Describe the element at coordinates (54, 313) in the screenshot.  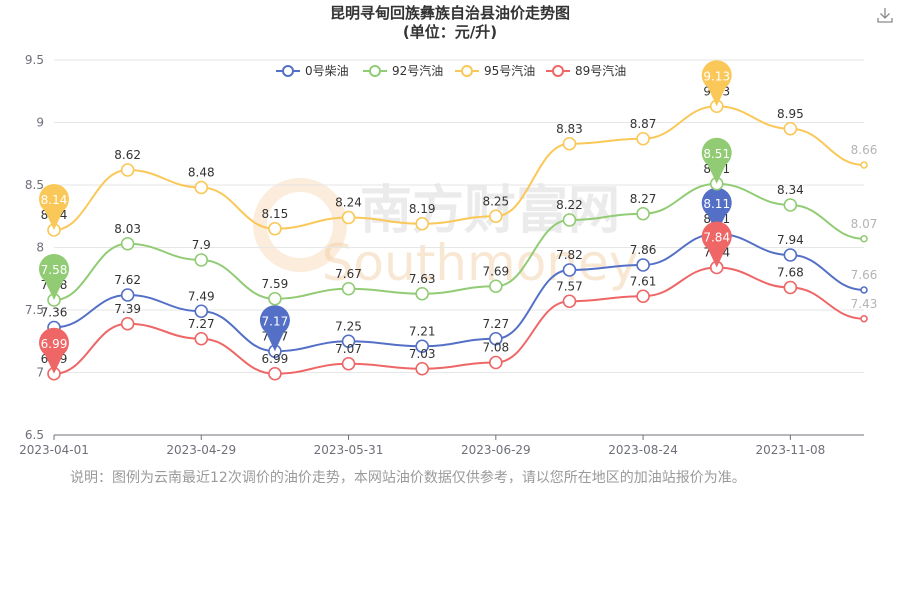
I see `data-label: 7.36` at that location.